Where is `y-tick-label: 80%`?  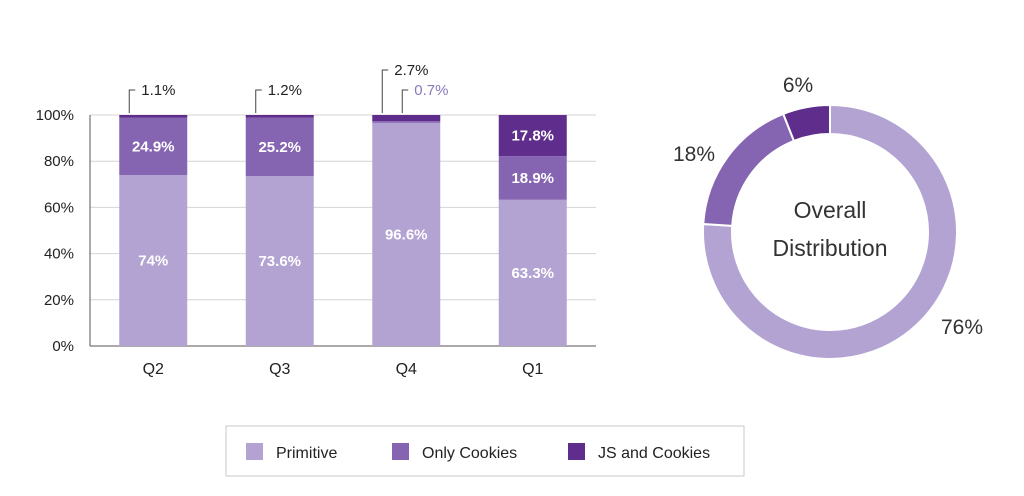
y-tick-label: 80% is located at coordinates (59, 161).